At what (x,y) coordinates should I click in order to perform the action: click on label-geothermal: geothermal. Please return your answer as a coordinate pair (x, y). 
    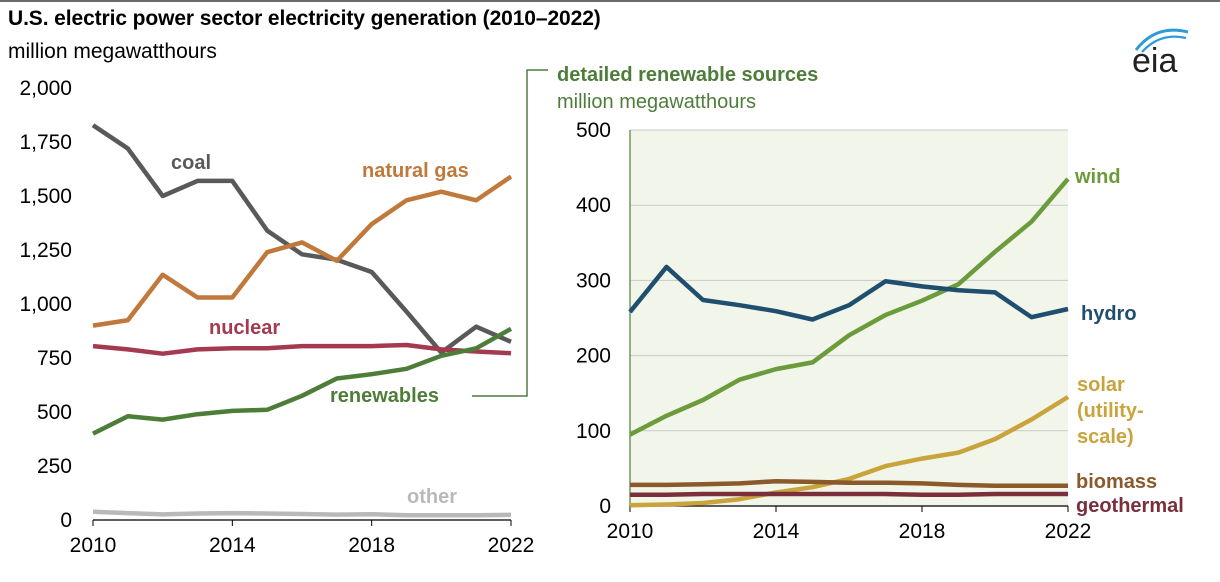
    Looking at the image, I should click on (1130, 506).